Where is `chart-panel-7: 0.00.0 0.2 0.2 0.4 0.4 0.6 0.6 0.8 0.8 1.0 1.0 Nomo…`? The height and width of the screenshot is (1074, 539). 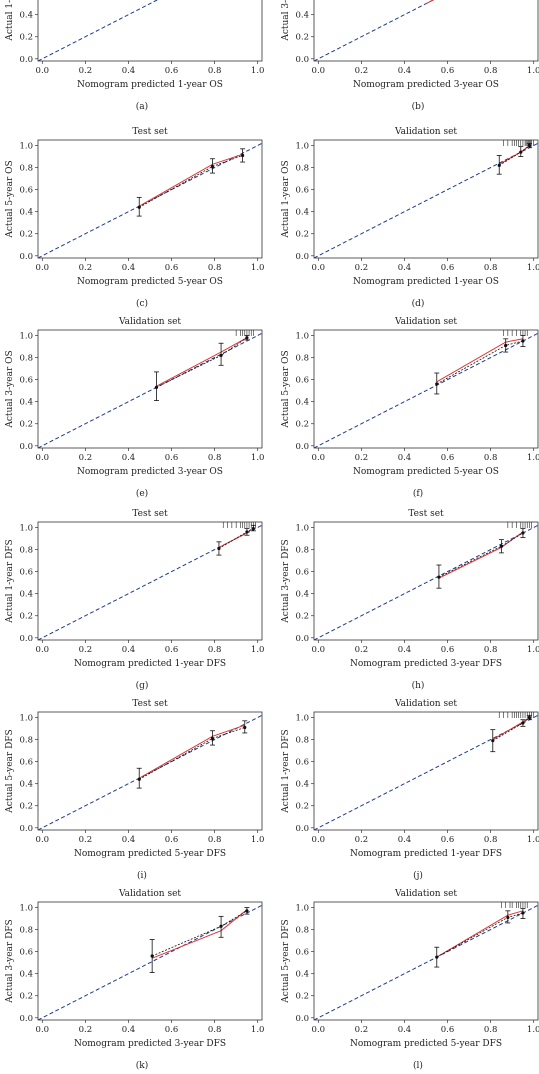 chart-panel-7: 0.00.0 0.2 0.2 0.4 0.4 0.6 0.6 0.8 0.8 1.0 1.0 Nomo… is located at coordinates (134, 600).